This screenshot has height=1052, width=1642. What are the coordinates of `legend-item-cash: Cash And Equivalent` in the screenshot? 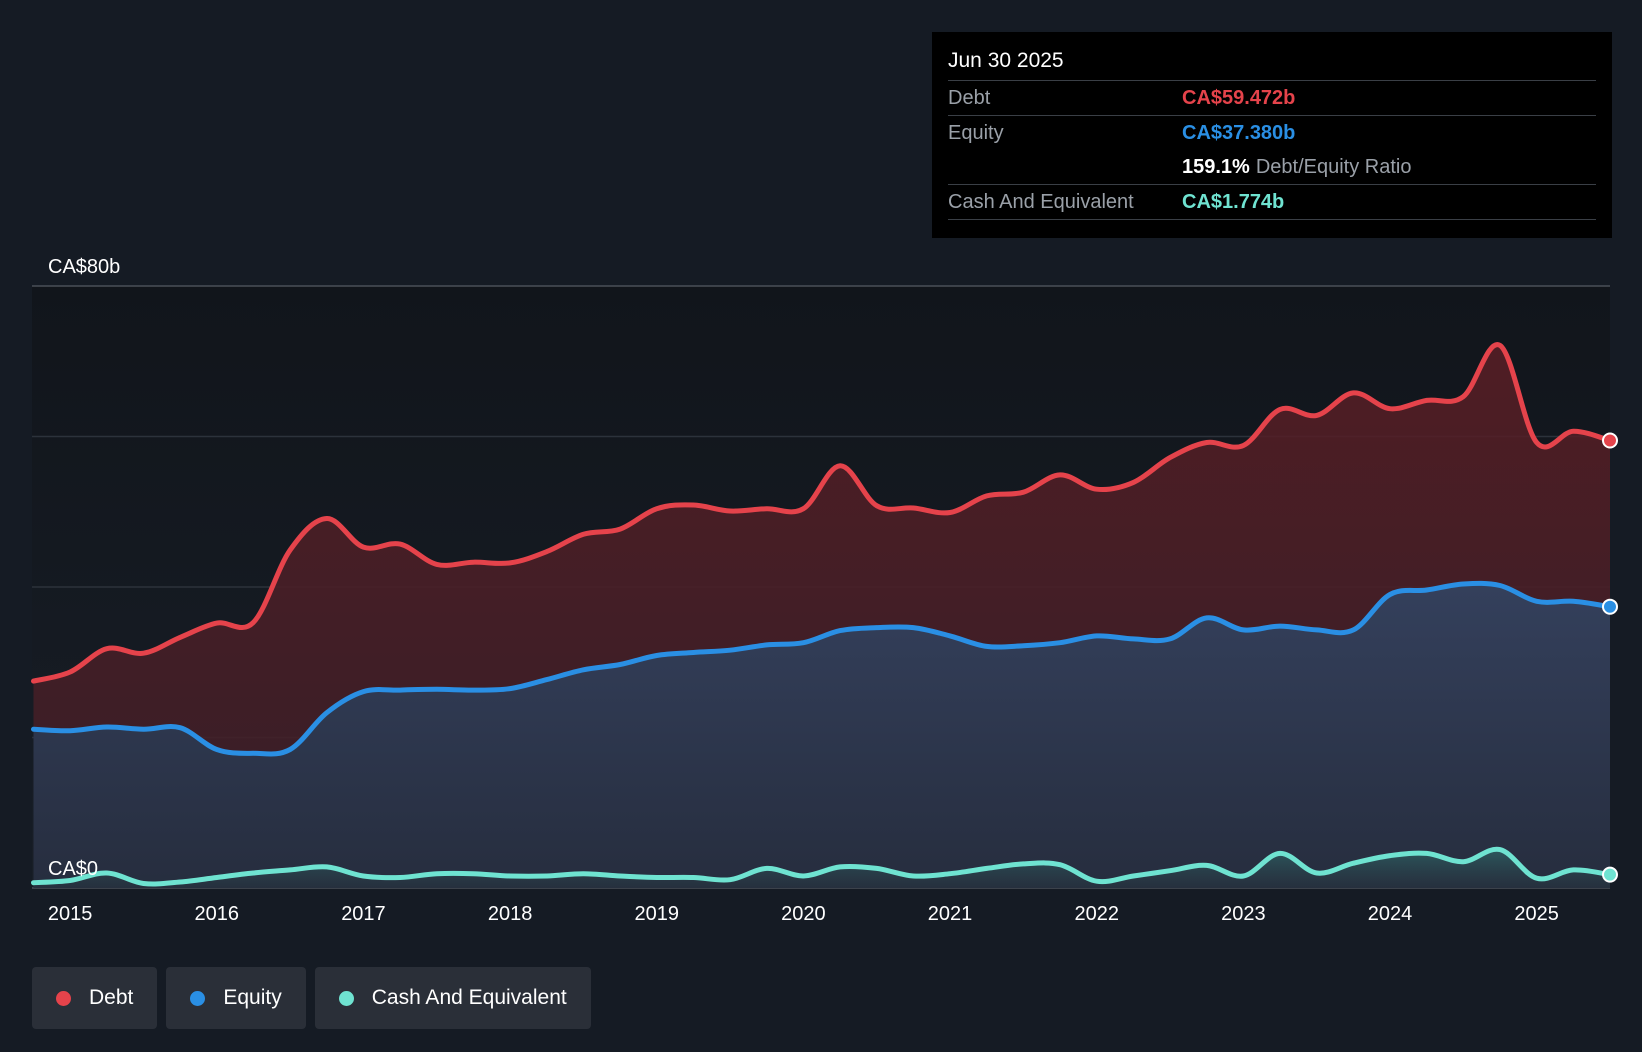 It's located at (452, 998).